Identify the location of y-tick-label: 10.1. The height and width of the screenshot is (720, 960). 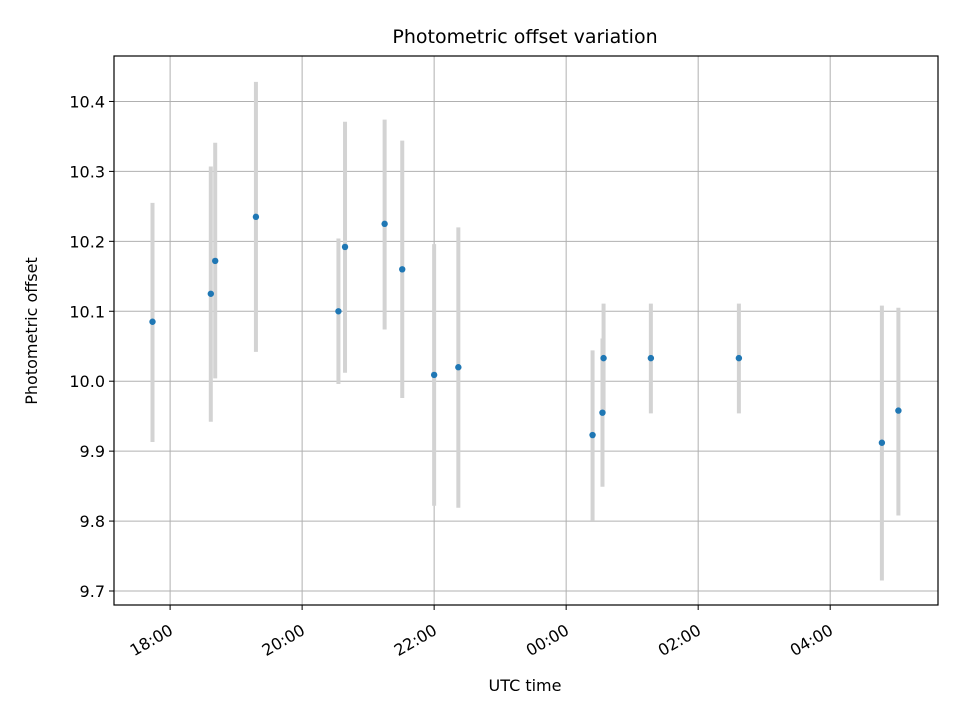
(87, 311).